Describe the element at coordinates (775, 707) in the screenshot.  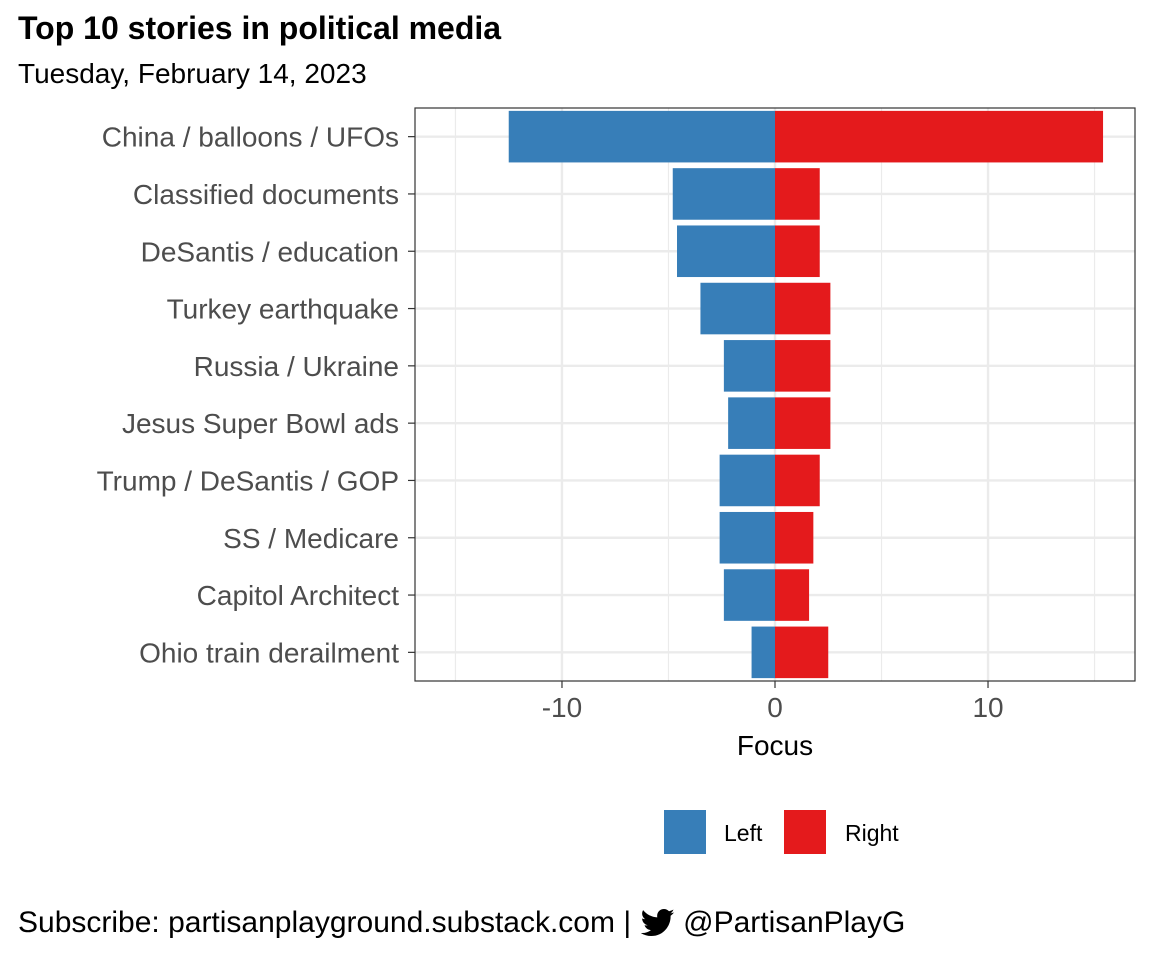
I see `x-tick-label: 0` at that location.